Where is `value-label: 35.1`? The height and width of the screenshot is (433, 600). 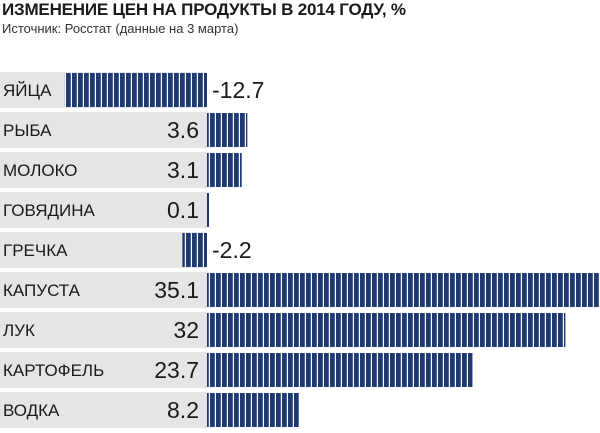
value-label: 35.1 is located at coordinates (176, 290).